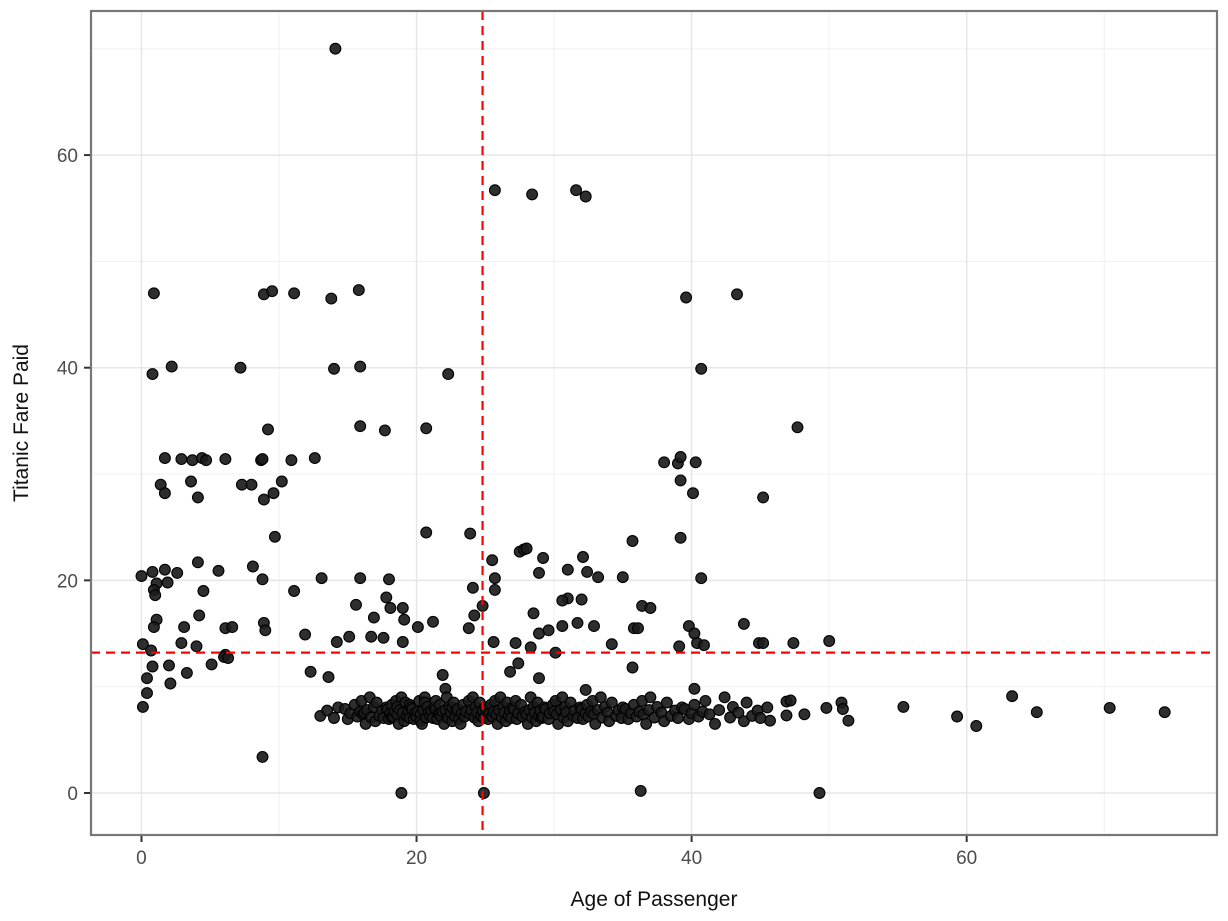 This screenshot has height=921, width=1228. What do you see at coordinates (141, 858) in the screenshot?
I see `x-tick-label: 0` at bounding box center [141, 858].